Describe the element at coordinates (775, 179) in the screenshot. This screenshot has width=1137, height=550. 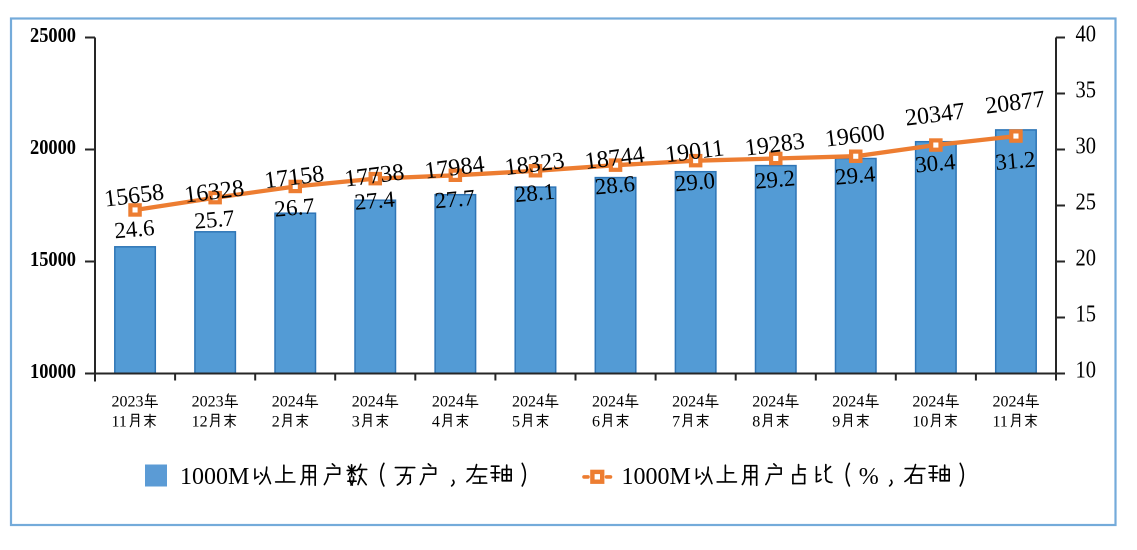
I see `svg-text: 29.2` at that location.